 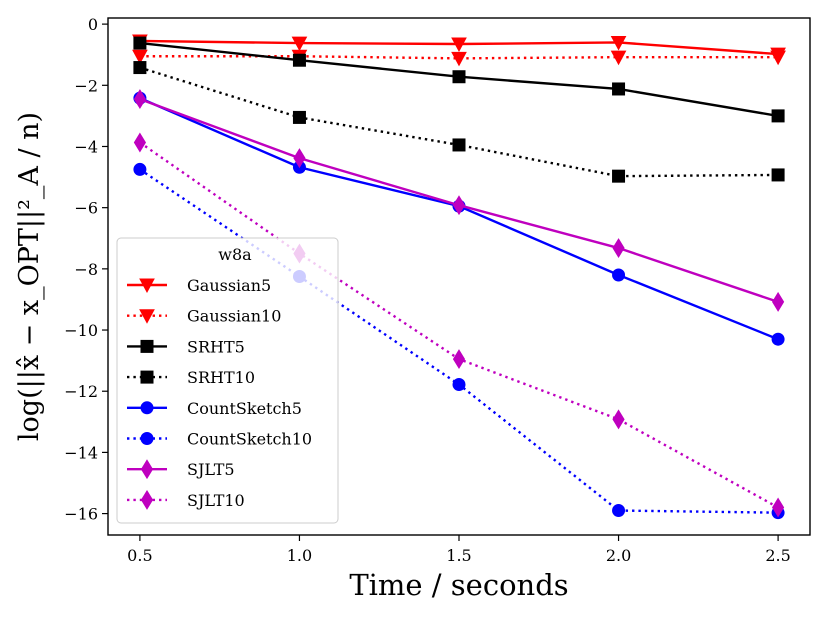 What do you see at coordinates (186, 346) in the screenshot?
I see `legend-item: SRHT5` at bounding box center [186, 346].